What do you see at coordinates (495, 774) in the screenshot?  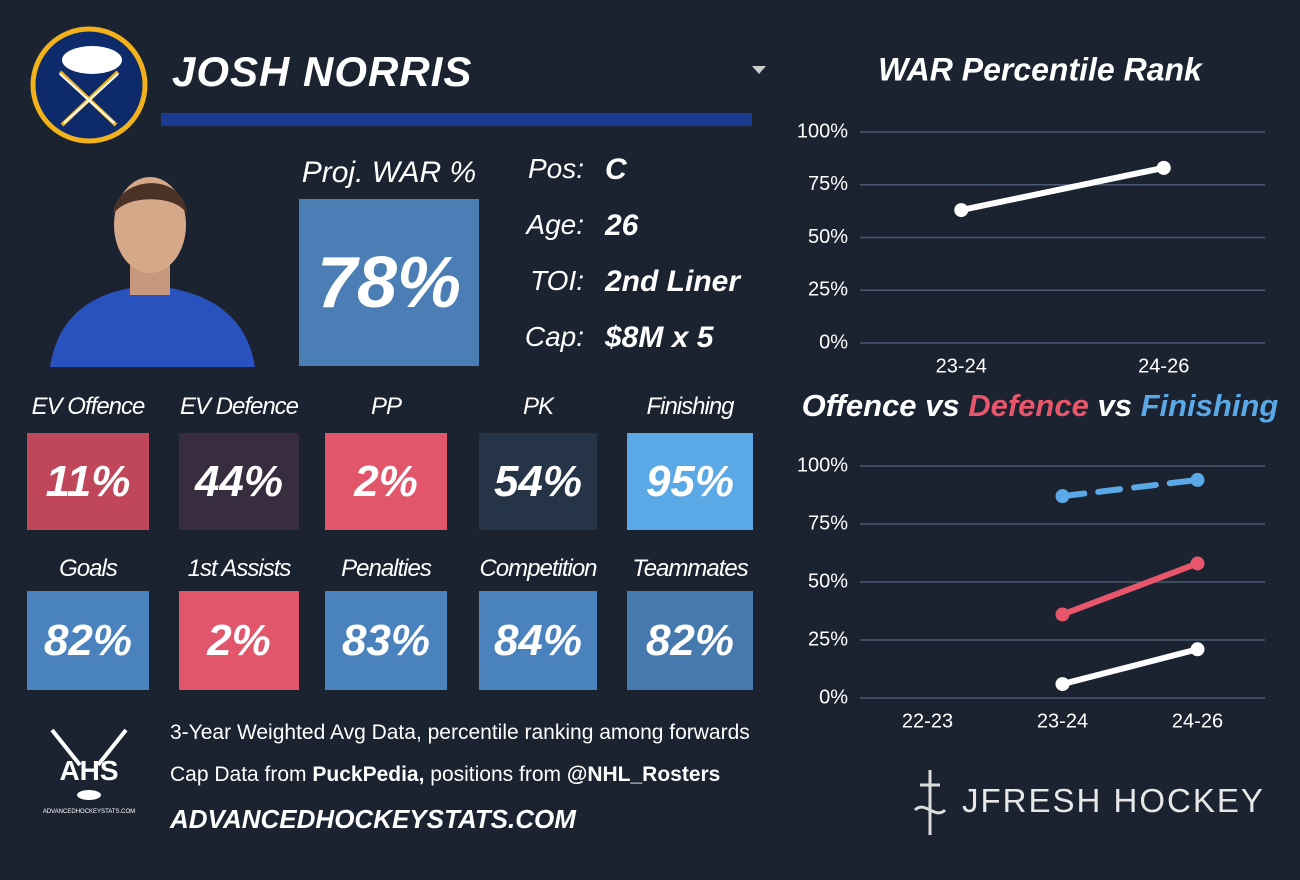 I see `text: positions from` at bounding box center [495, 774].